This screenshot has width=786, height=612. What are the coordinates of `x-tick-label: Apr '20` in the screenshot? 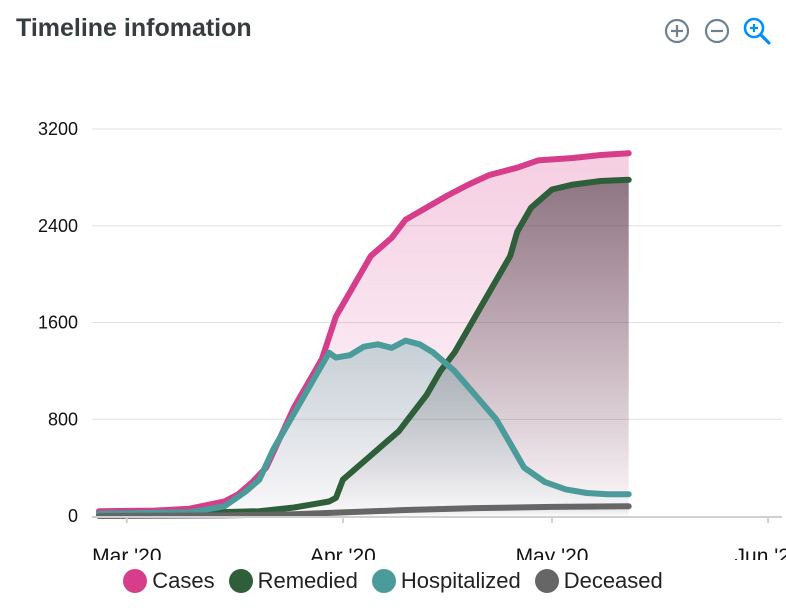 It's located at (343, 552).